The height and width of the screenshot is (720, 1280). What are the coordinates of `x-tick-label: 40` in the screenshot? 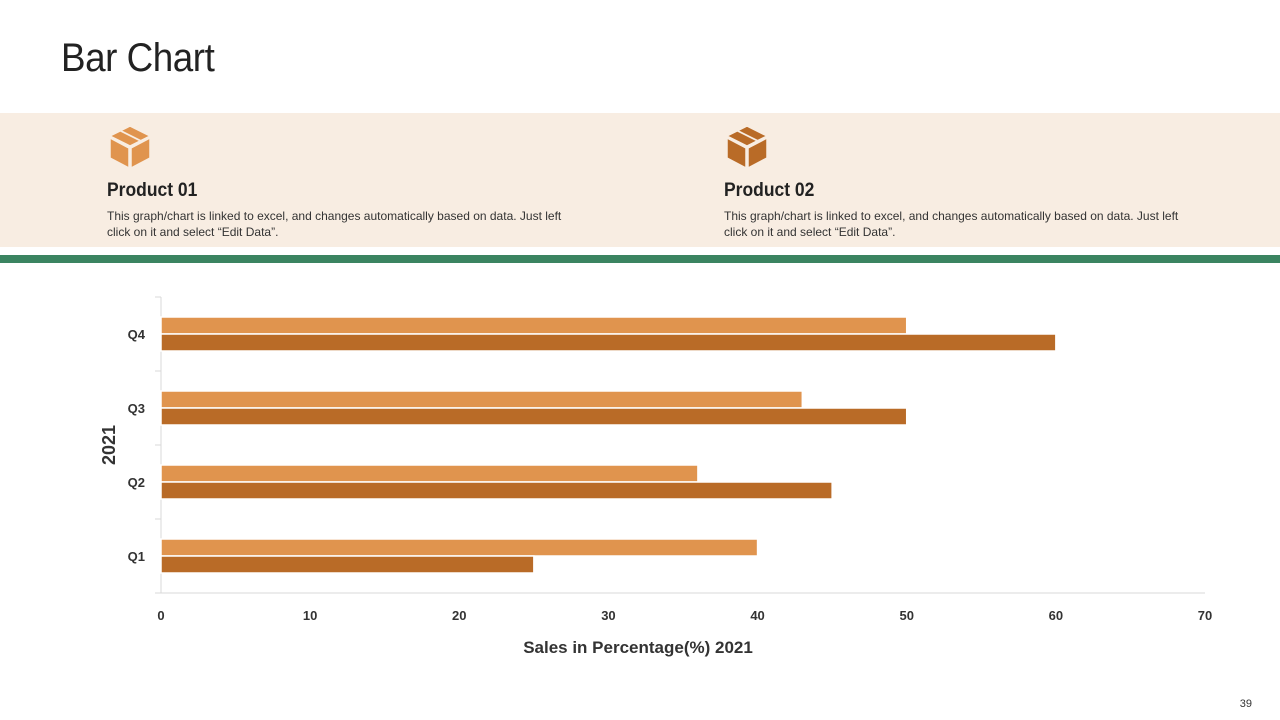 It's located at (757, 615).